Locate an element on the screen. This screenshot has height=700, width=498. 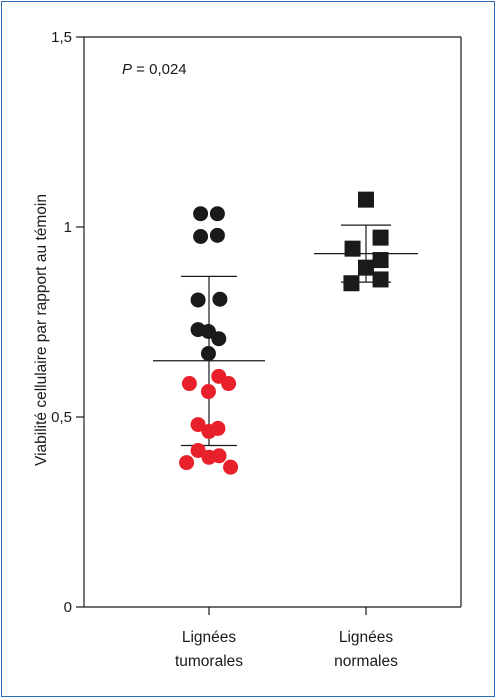
y-tick-label: 1,5 is located at coordinates (61, 37).